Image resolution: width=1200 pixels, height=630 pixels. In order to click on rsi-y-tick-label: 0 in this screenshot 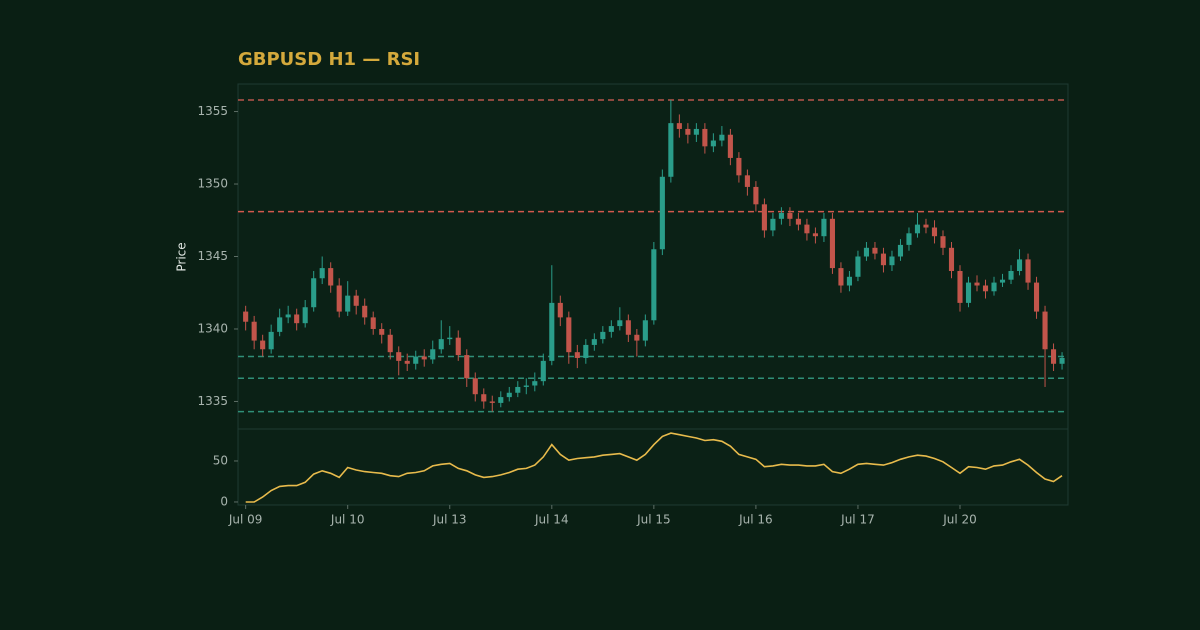, I will do `click(224, 501)`.